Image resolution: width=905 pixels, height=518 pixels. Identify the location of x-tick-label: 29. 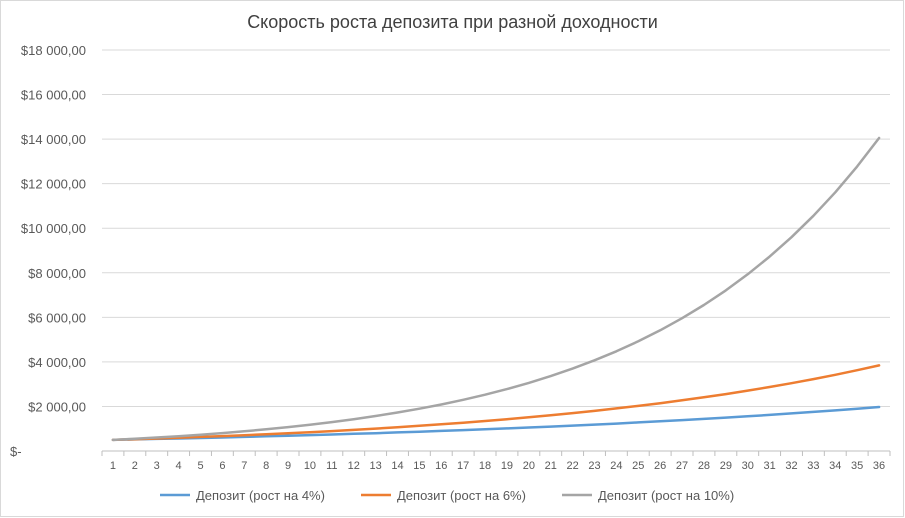
(726, 466).